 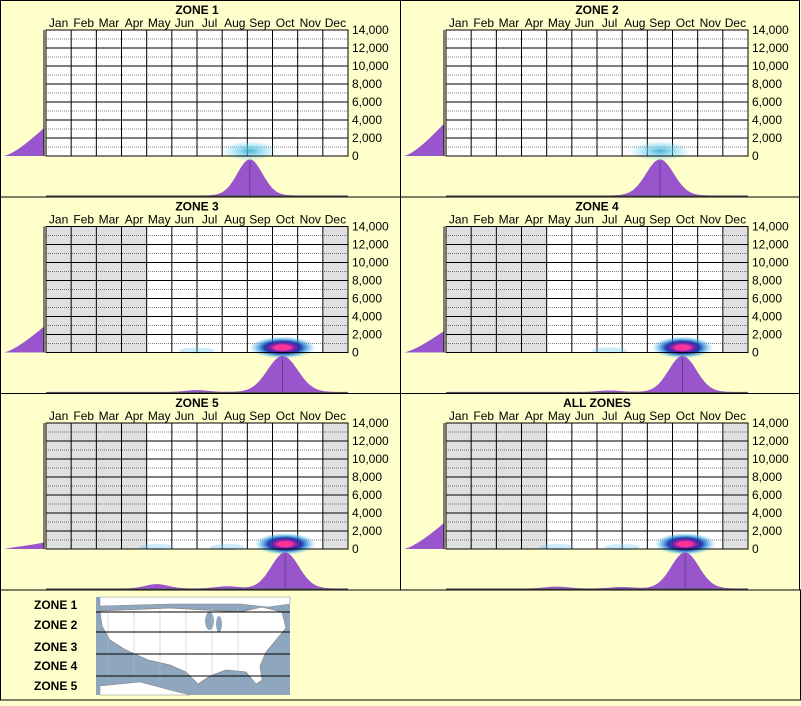 I want to click on map-land, so click(x=193, y=645).